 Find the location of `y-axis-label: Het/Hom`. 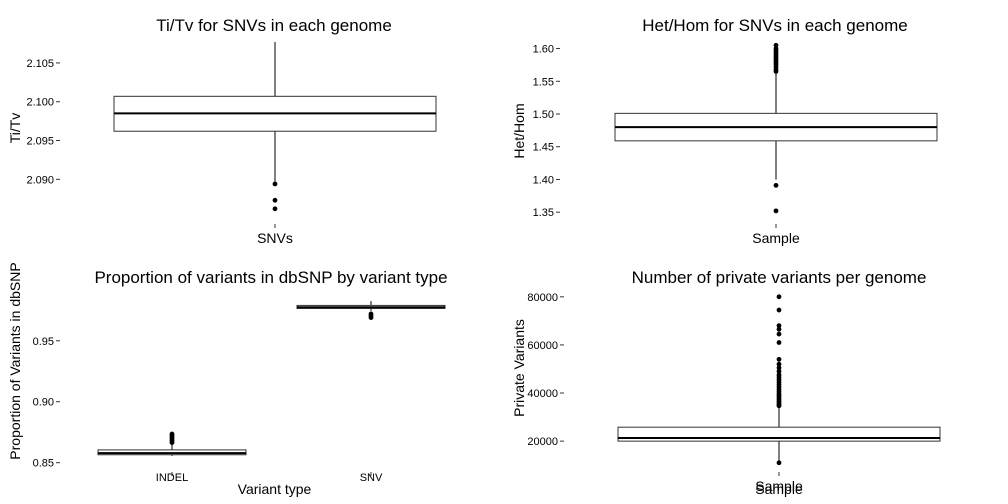

y-axis-label: Het/Hom is located at coordinates (519, 130).